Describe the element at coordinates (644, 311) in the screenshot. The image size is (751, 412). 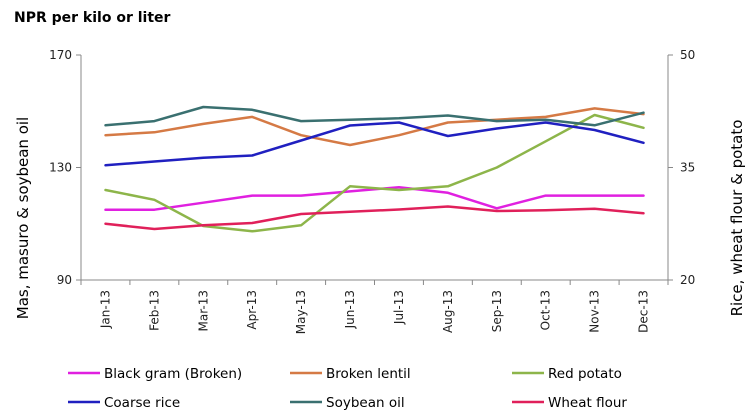
I see `x-tick-label: Dec-13` at that location.